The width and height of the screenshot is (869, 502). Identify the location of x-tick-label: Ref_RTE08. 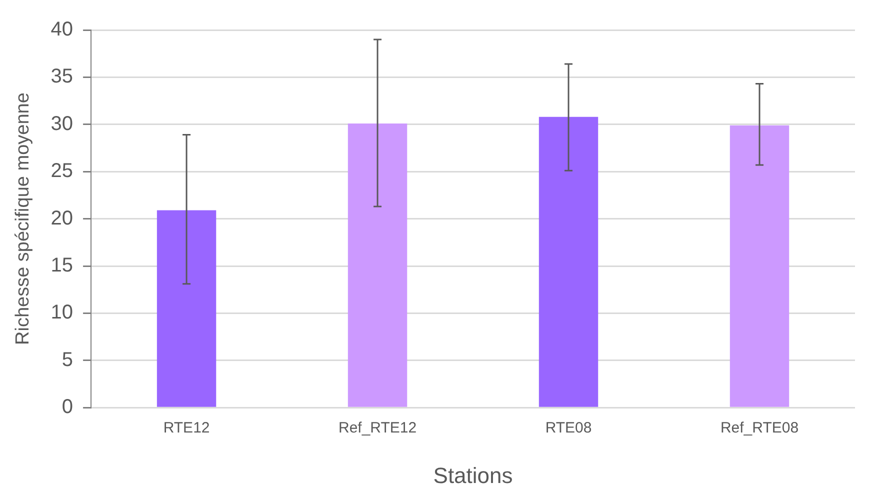
(759, 428).